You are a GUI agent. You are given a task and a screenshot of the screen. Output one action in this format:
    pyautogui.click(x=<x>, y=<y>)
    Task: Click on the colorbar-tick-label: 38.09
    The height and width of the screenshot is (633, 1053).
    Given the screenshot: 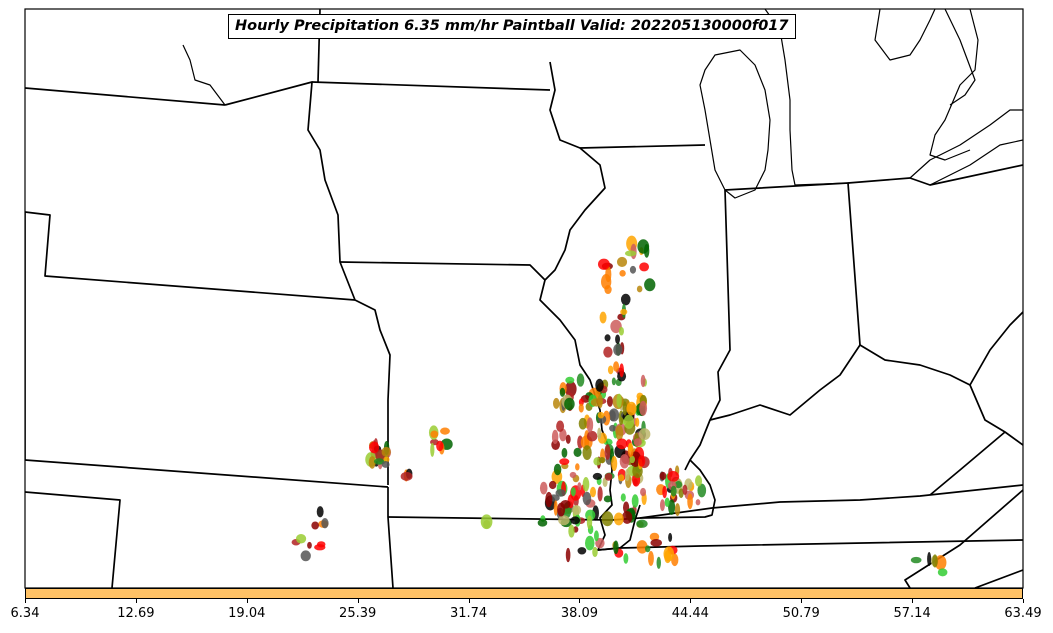 What is the action you would take?
    pyautogui.click(x=579, y=613)
    